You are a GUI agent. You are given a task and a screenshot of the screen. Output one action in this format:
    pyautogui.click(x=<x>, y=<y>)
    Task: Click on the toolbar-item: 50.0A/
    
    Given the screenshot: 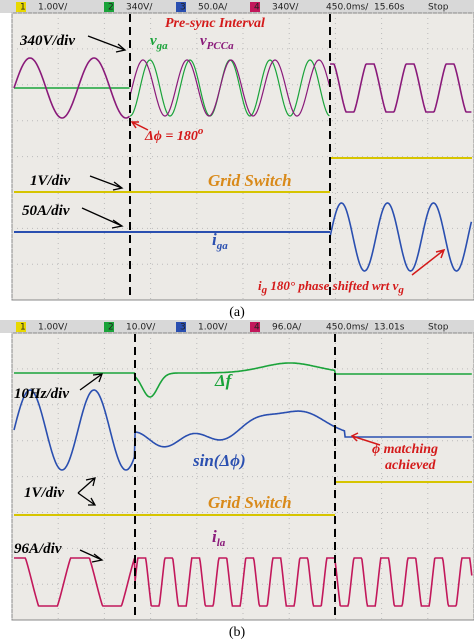 What is the action you would take?
    pyautogui.click(x=213, y=8)
    